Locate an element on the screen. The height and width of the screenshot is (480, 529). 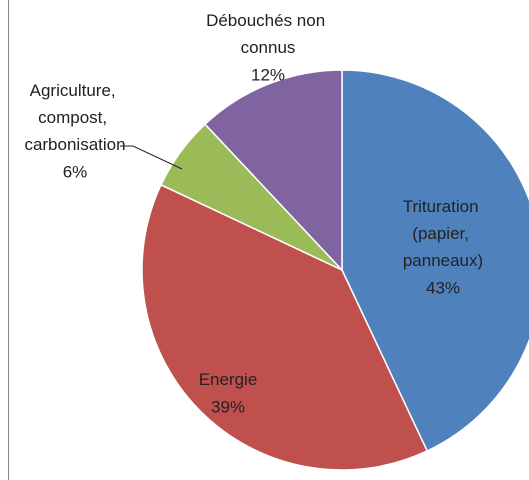
slice-label-line: connus is located at coordinates (268, 47).